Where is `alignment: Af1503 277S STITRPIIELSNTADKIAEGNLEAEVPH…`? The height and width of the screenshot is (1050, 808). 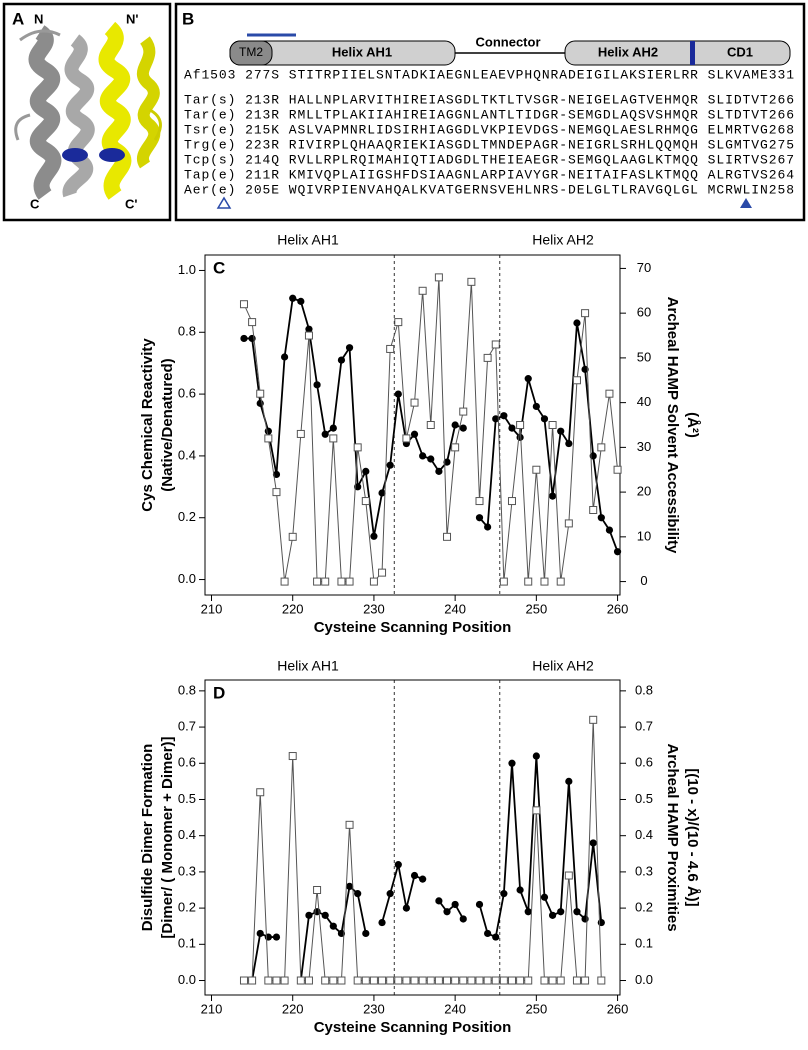
alignment: Af1503 277S STITRPIIELSNTADKIAEGNLEAEVPH… is located at coordinates (489, 132).